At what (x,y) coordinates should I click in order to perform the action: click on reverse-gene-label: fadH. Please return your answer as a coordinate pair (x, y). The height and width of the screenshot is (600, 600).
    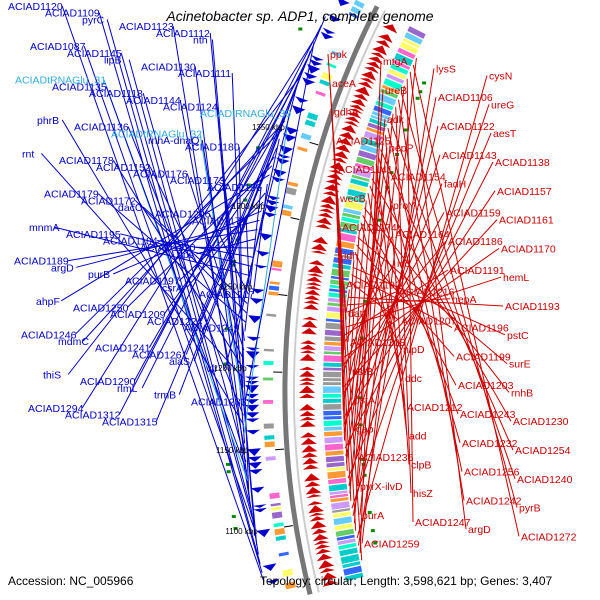
    Looking at the image, I should click on (455, 185).